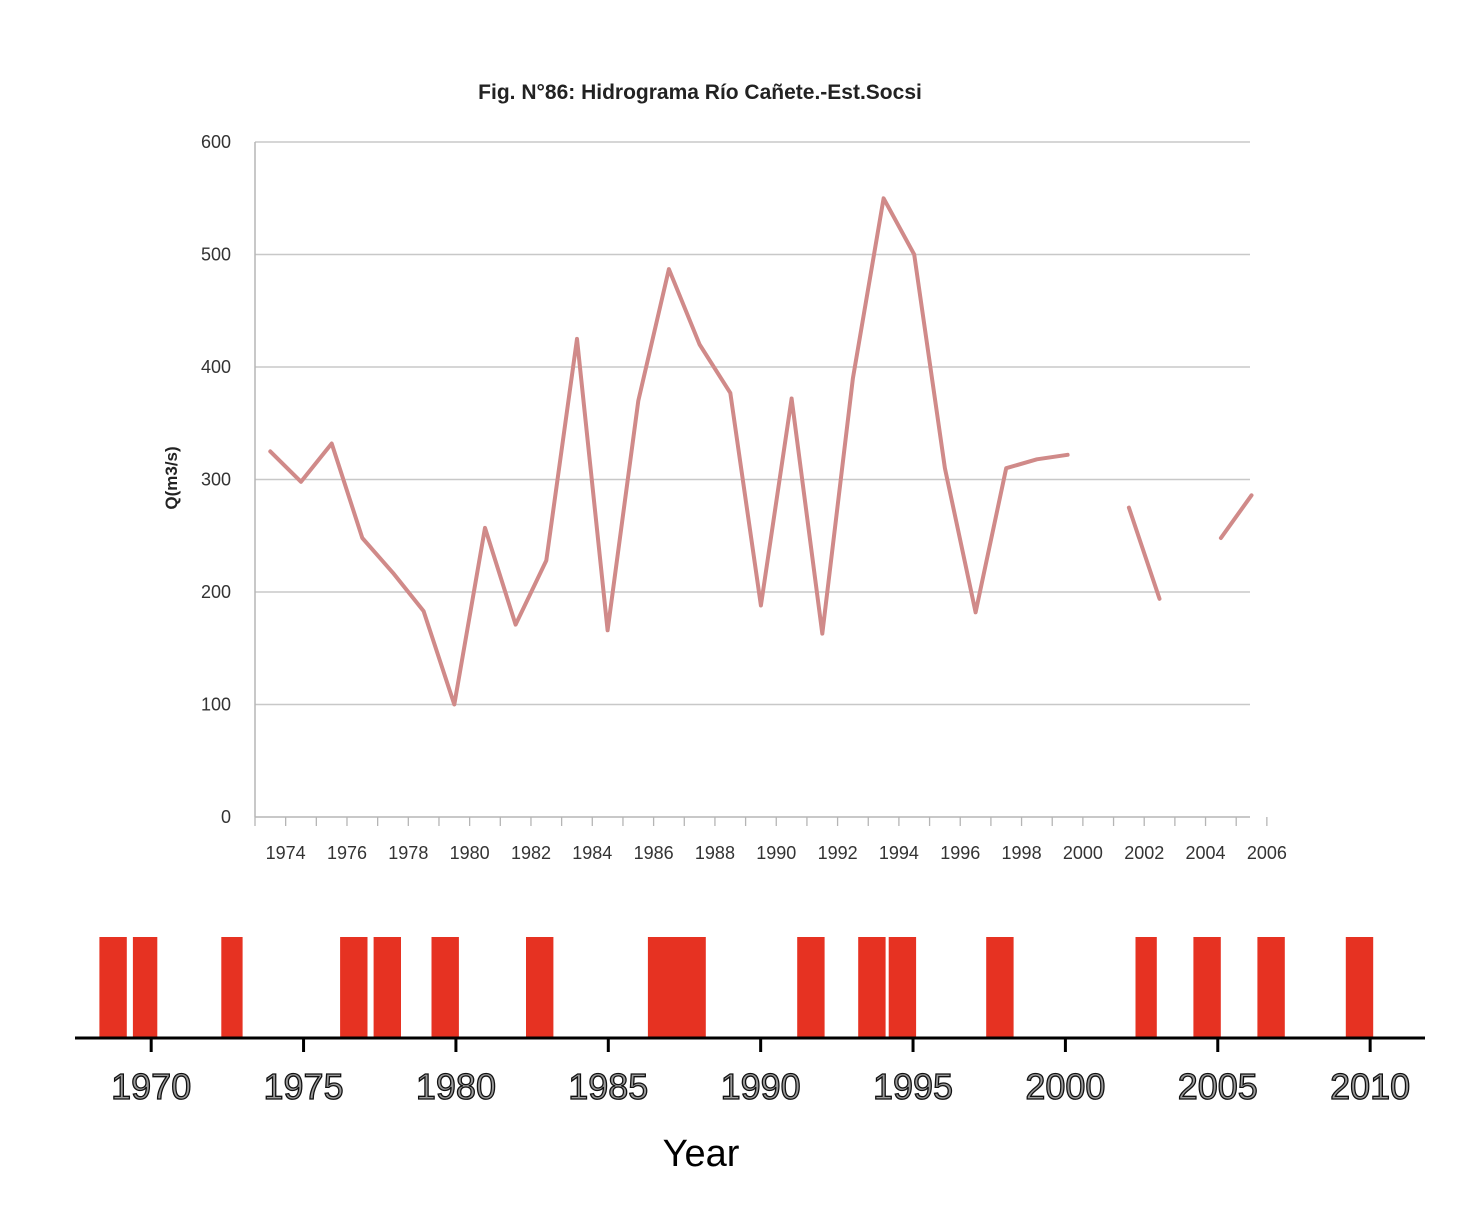 This screenshot has width=1470, height=1228. Describe the element at coordinates (216, 255) in the screenshot. I see `y-tick-label: 500` at that location.